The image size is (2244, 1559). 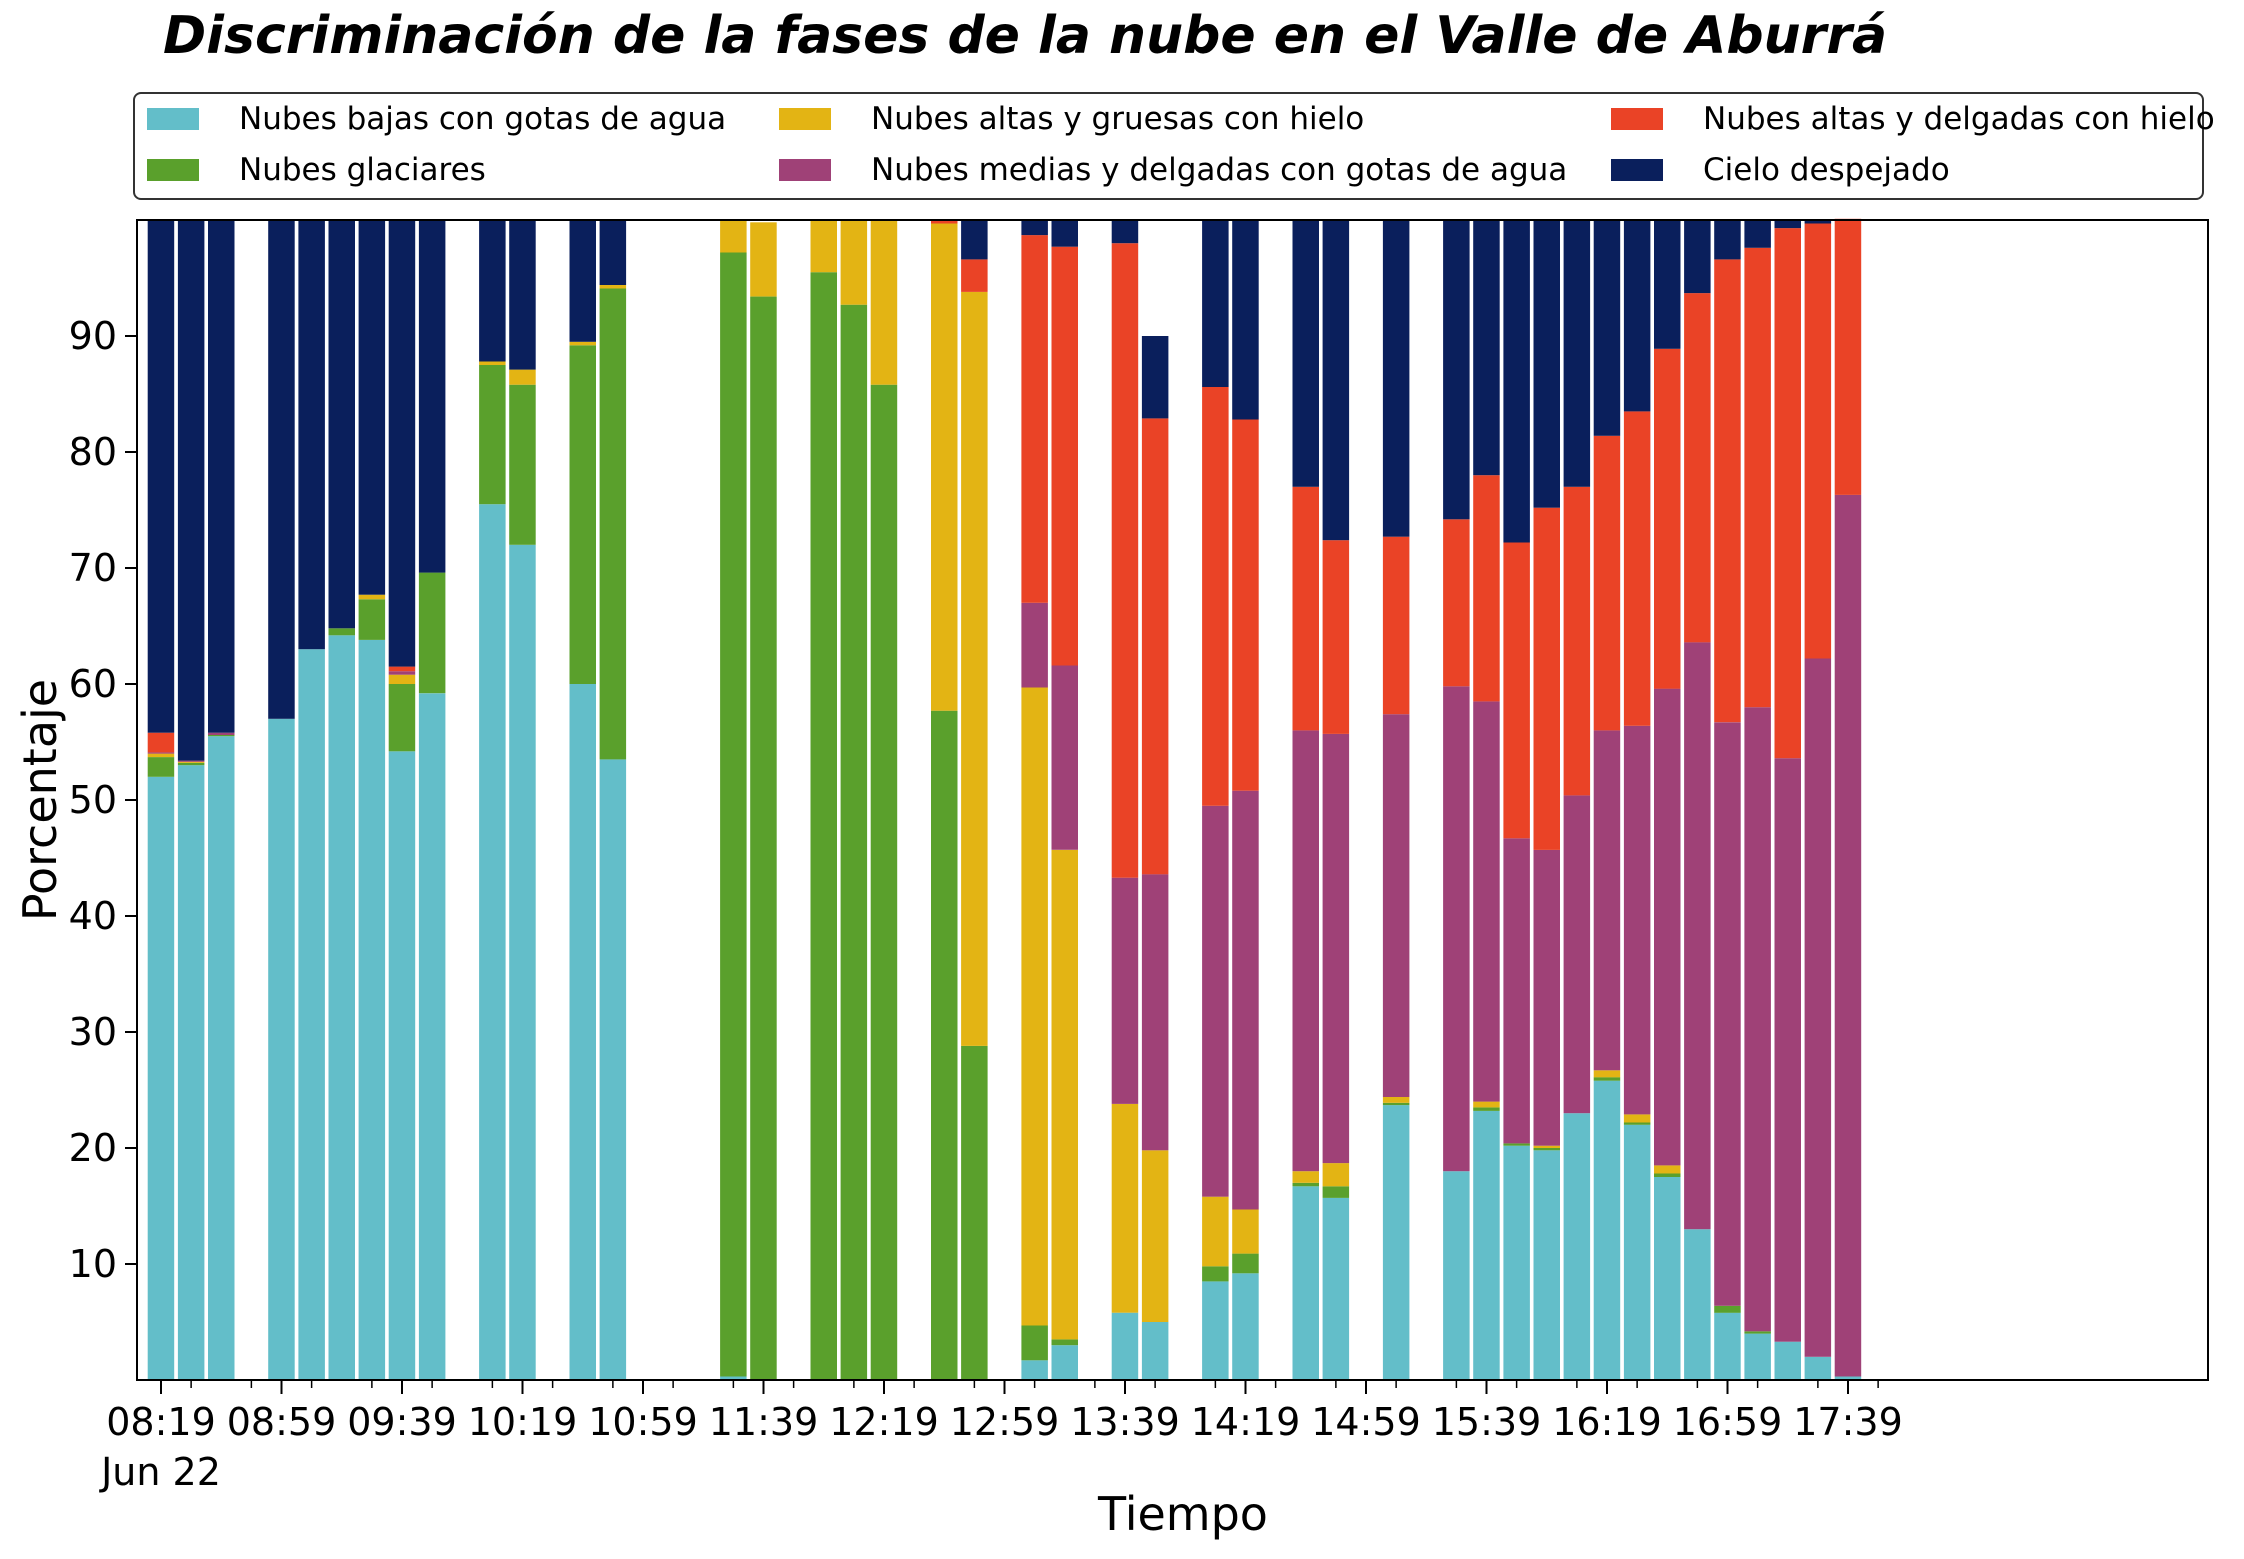 I want to click on y-tick-label-0: 10, so click(x=93, y=1264).